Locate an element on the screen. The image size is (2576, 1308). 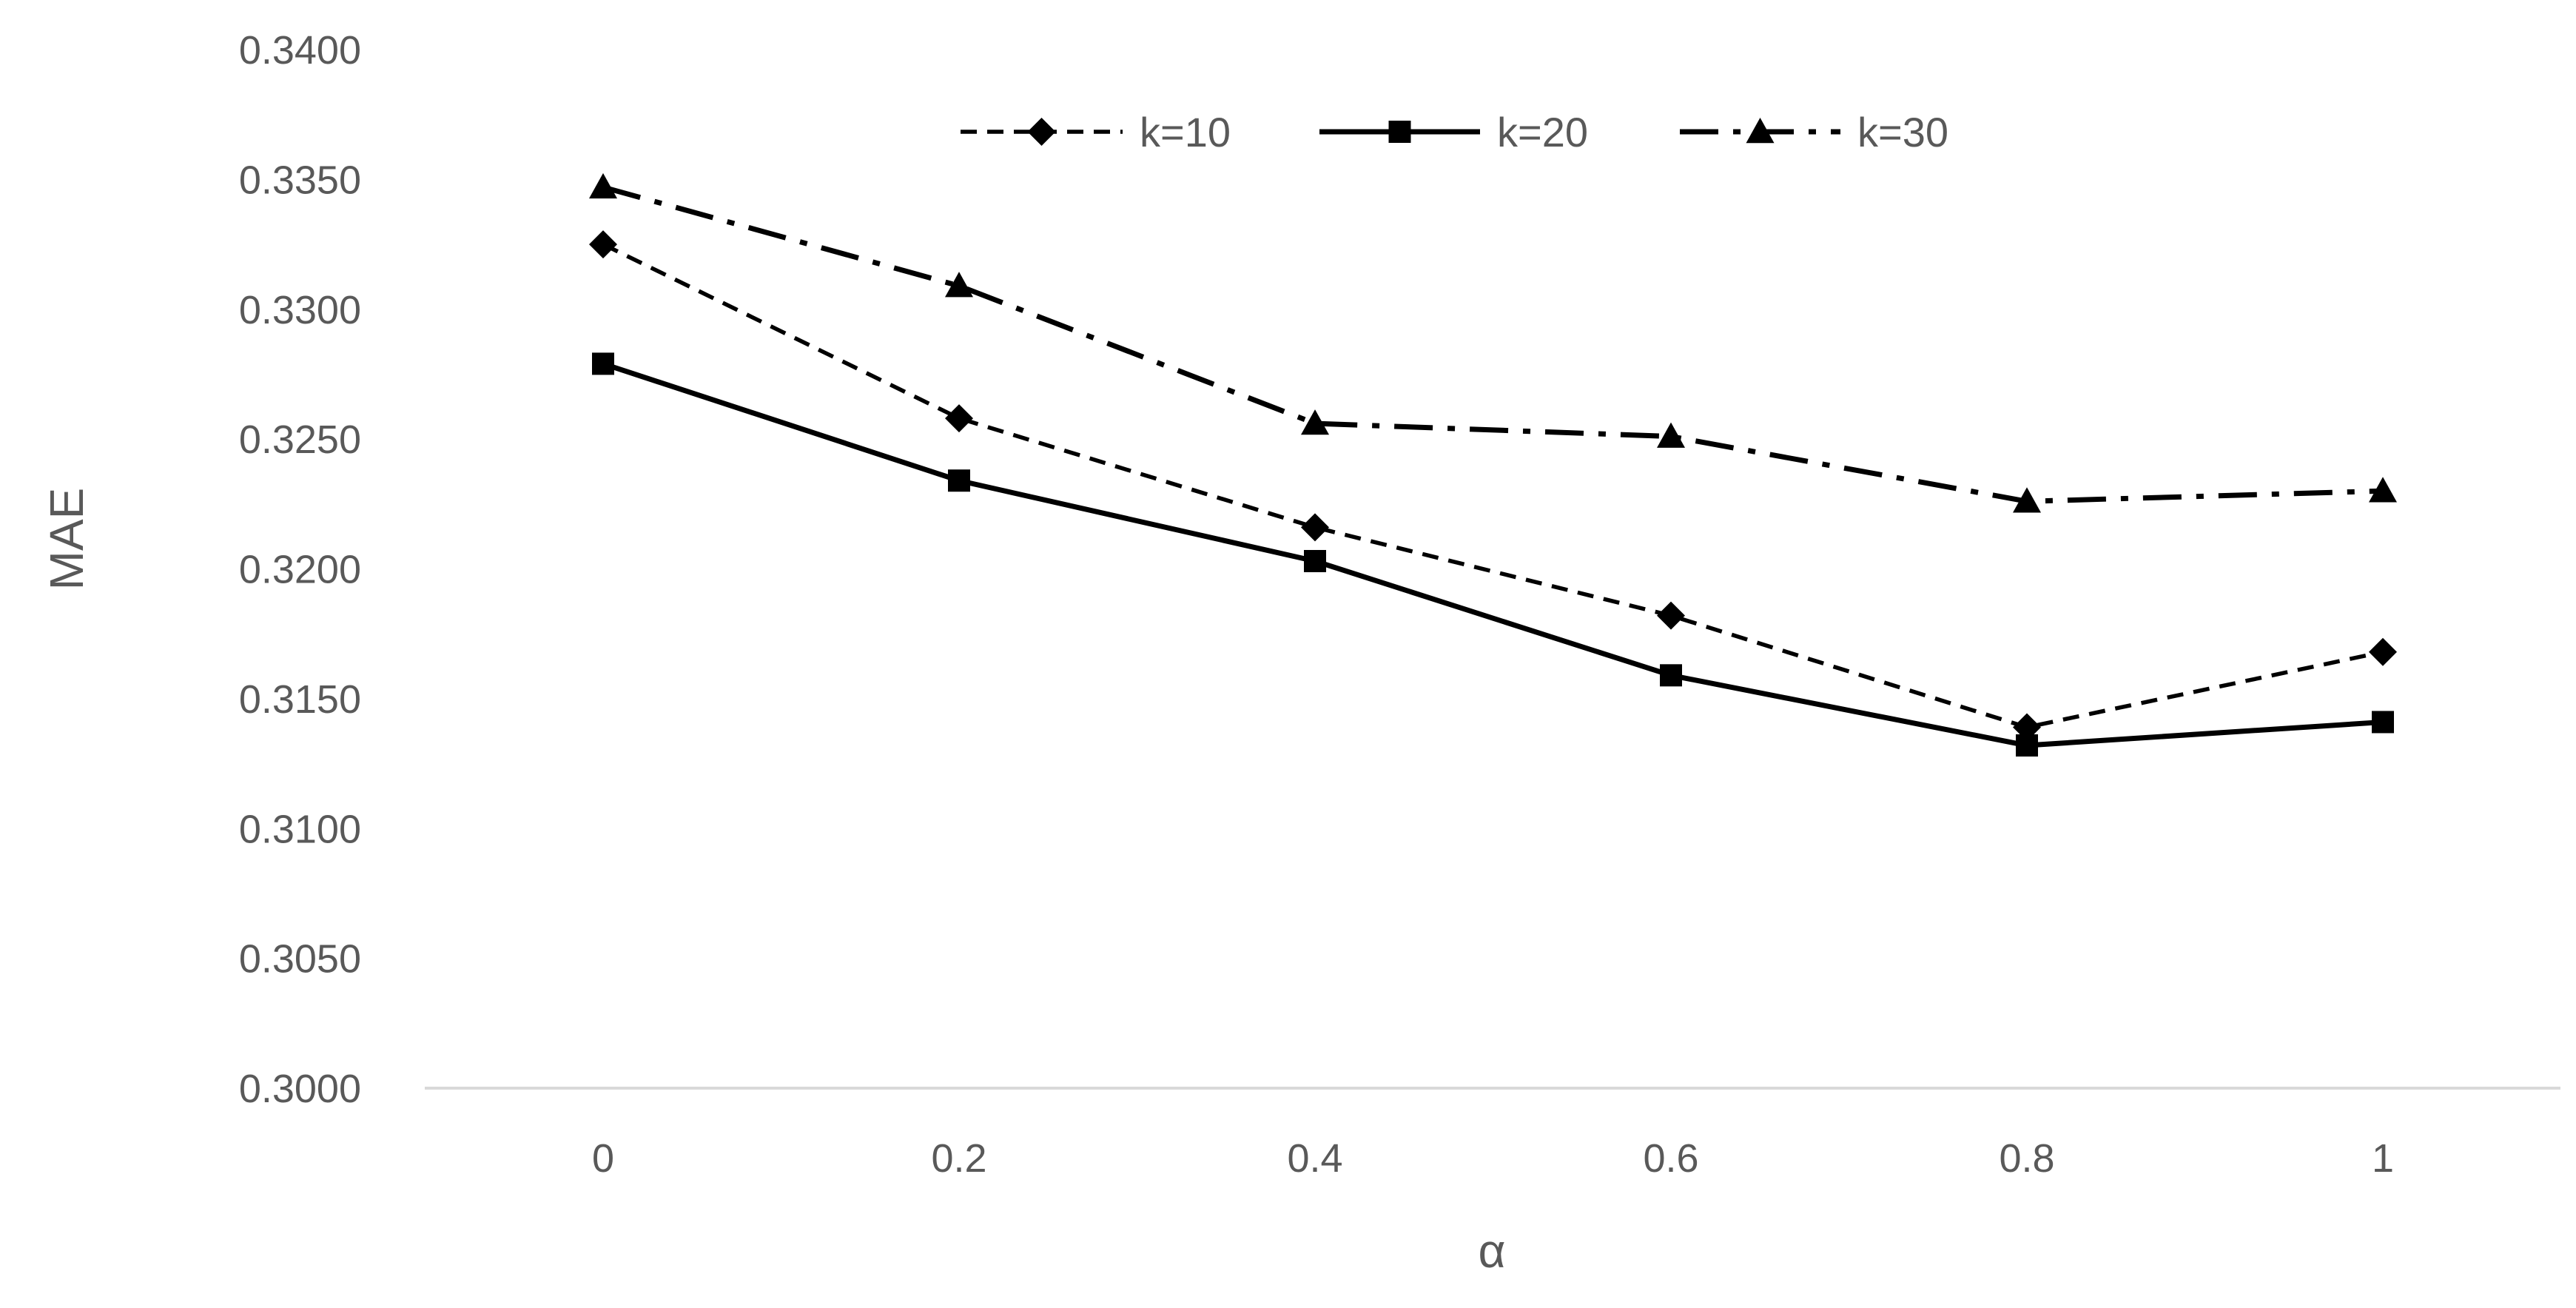
y-tick-label: 0.3150 is located at coordinates (300, 699).